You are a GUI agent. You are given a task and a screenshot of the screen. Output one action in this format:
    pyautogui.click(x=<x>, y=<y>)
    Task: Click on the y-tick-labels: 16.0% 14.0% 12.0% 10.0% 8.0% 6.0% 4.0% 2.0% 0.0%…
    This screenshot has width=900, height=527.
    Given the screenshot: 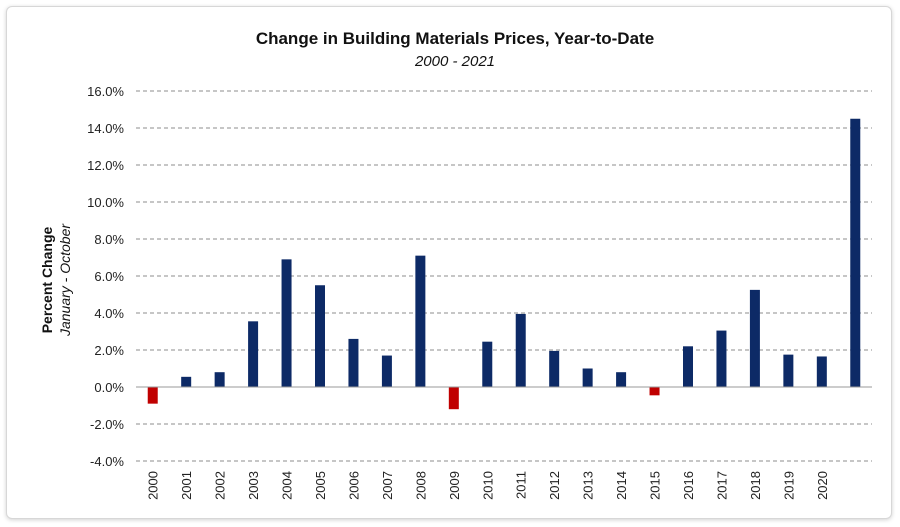 What is the action you would take?
    pyautogui.click(x=105, y=276)
    